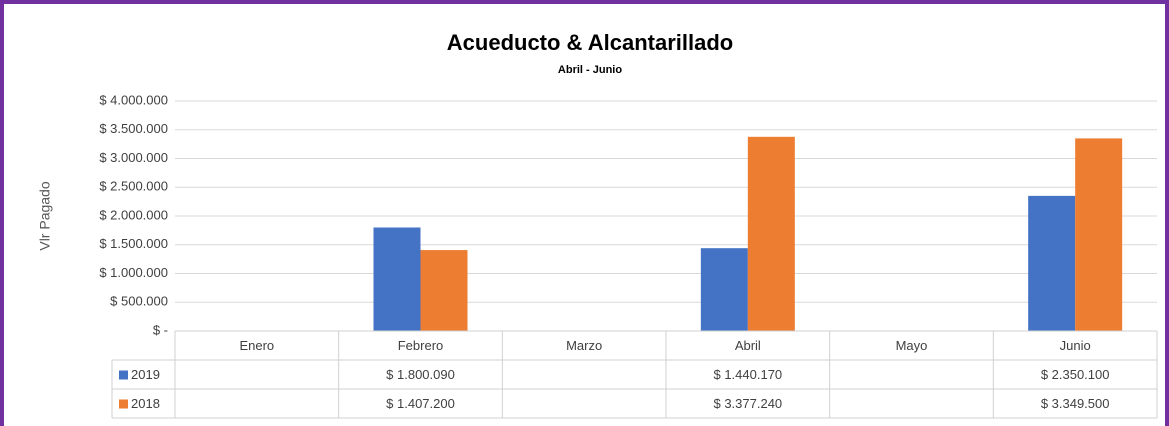 The image size is (1169, 426). I want to click on table-value: $ 3.349.500, so click(1075, 403).